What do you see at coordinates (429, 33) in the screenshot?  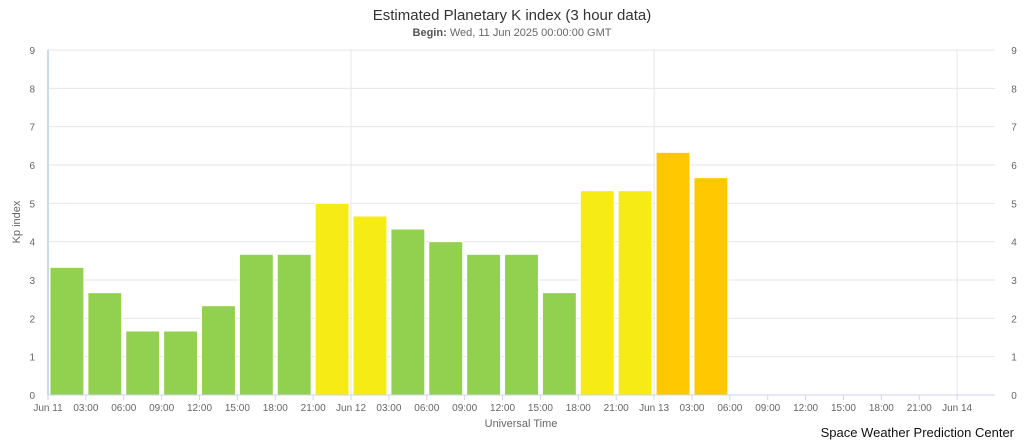 I see `subtitle-label: Begin:` at bounding box center [429, 33].